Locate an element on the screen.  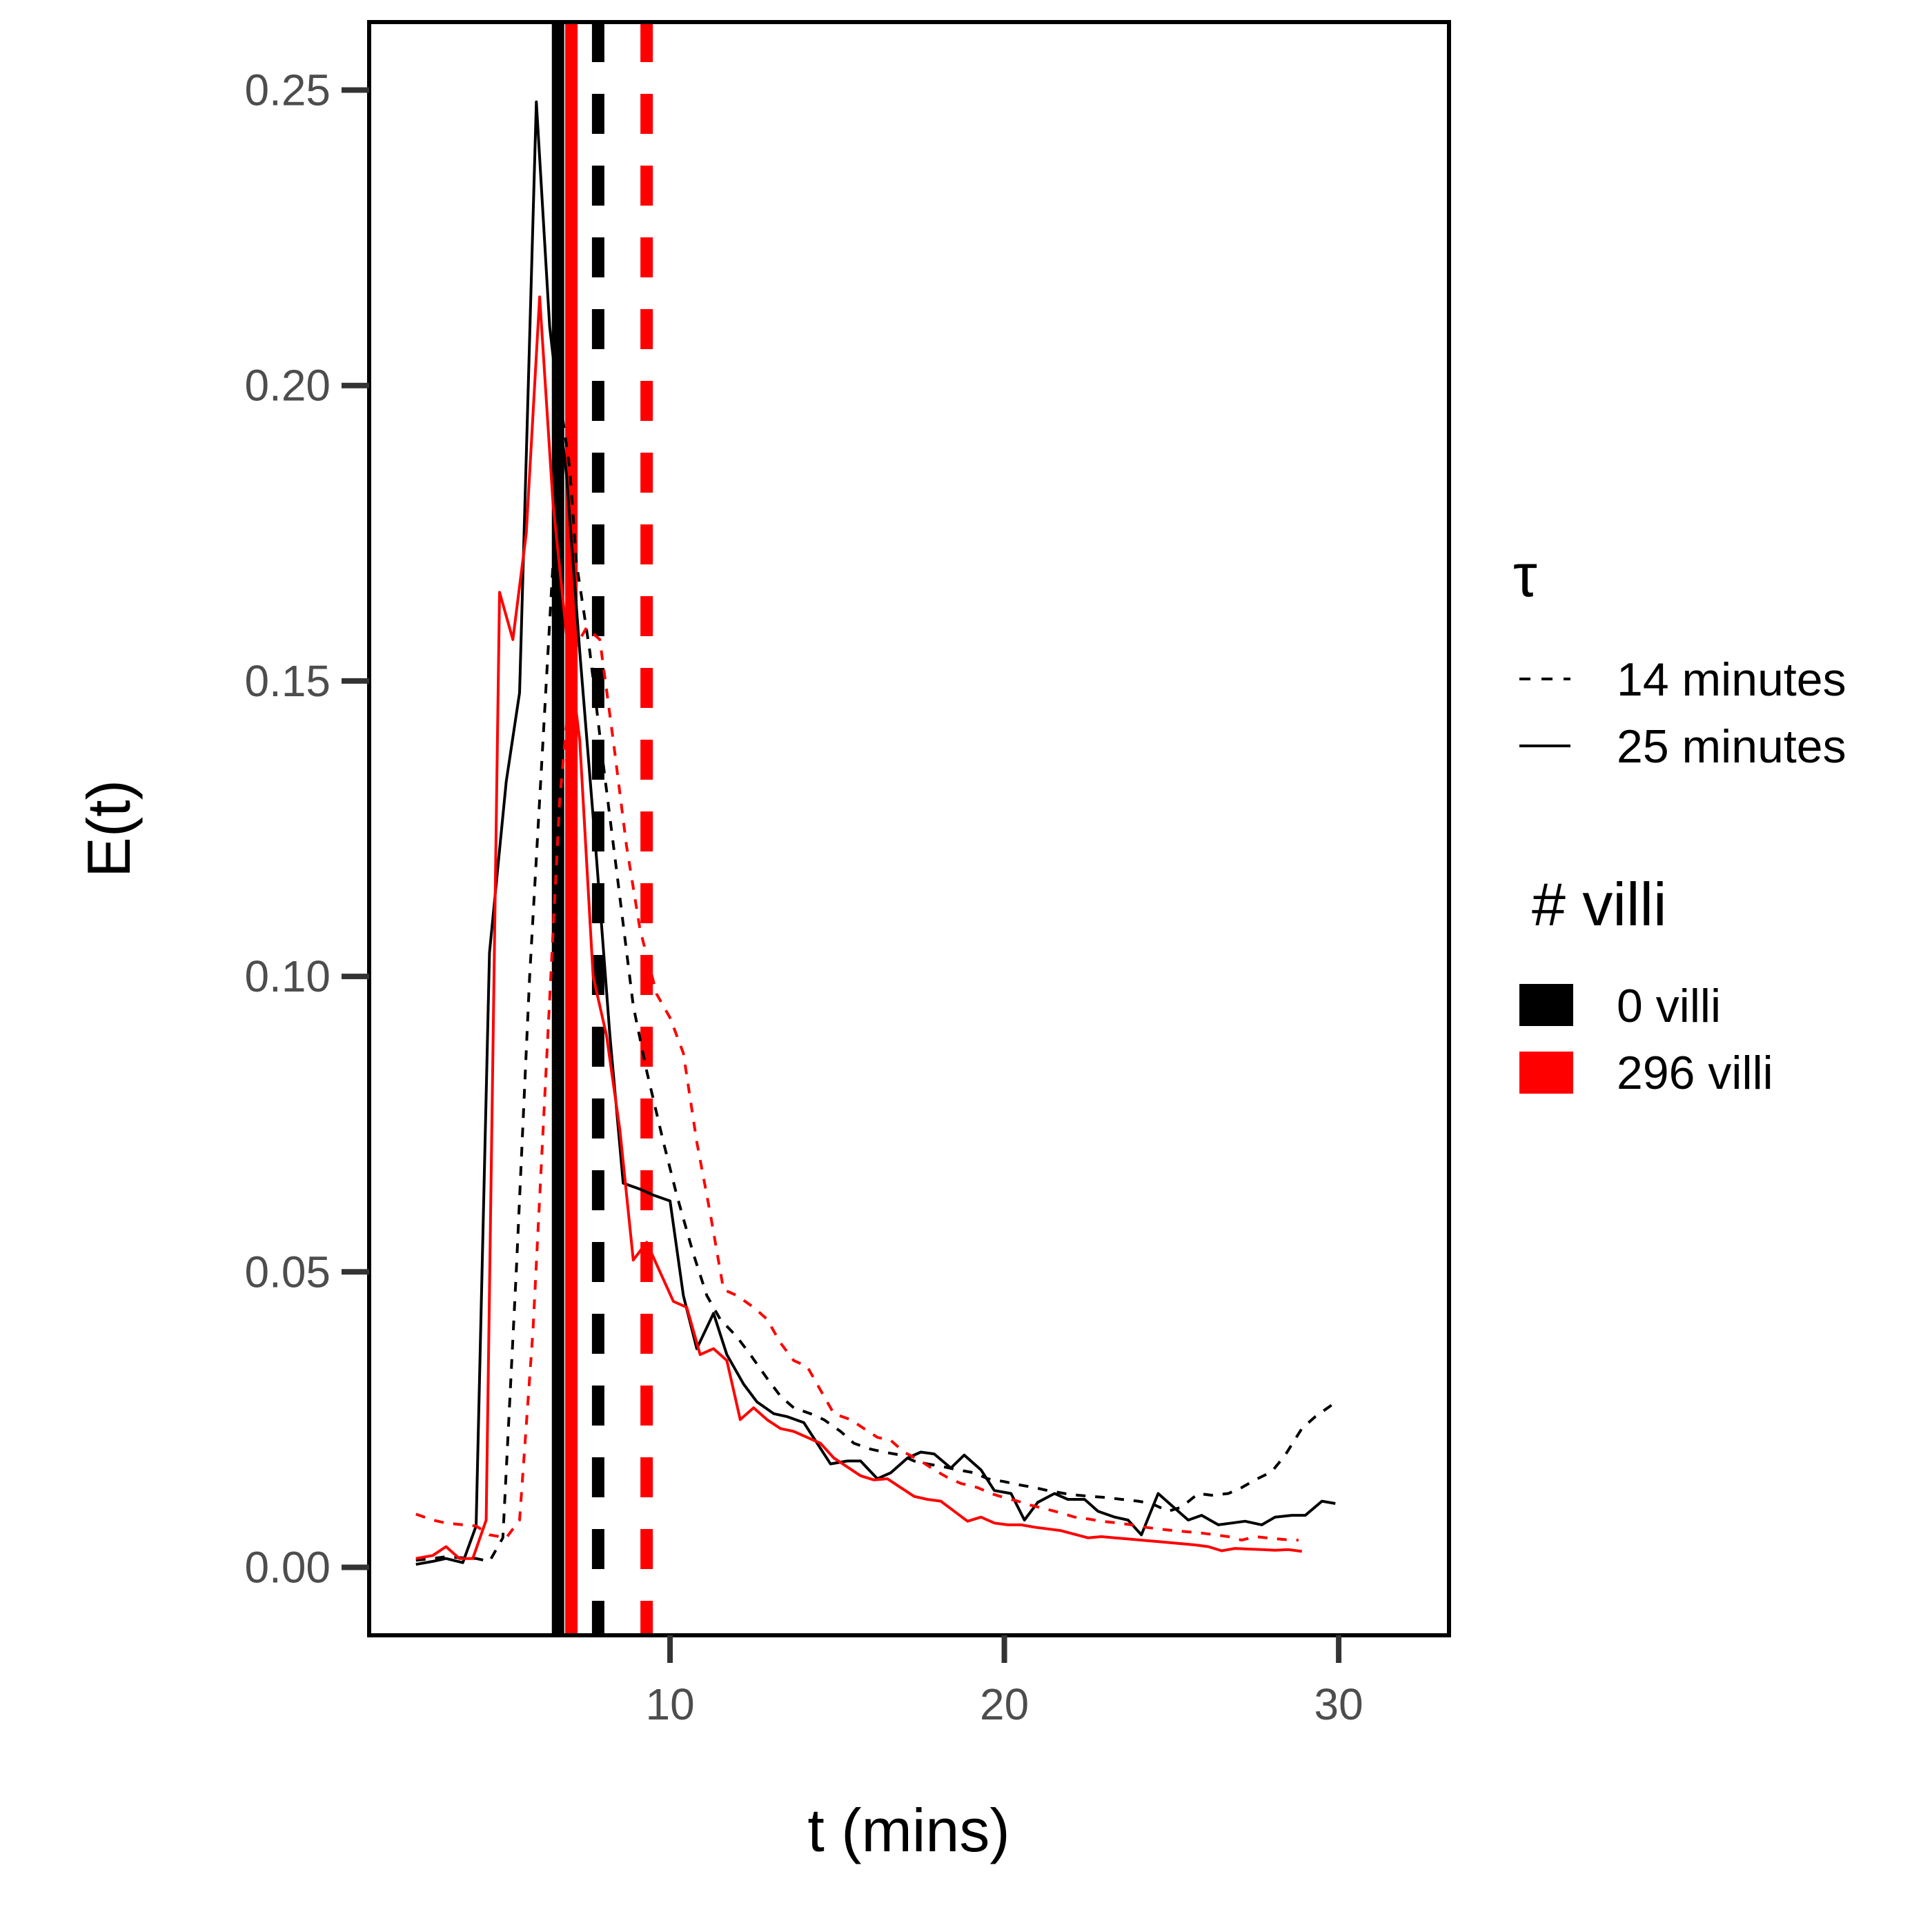
y-tick-label-3: 0.15 is located at coordinates (287, 681).